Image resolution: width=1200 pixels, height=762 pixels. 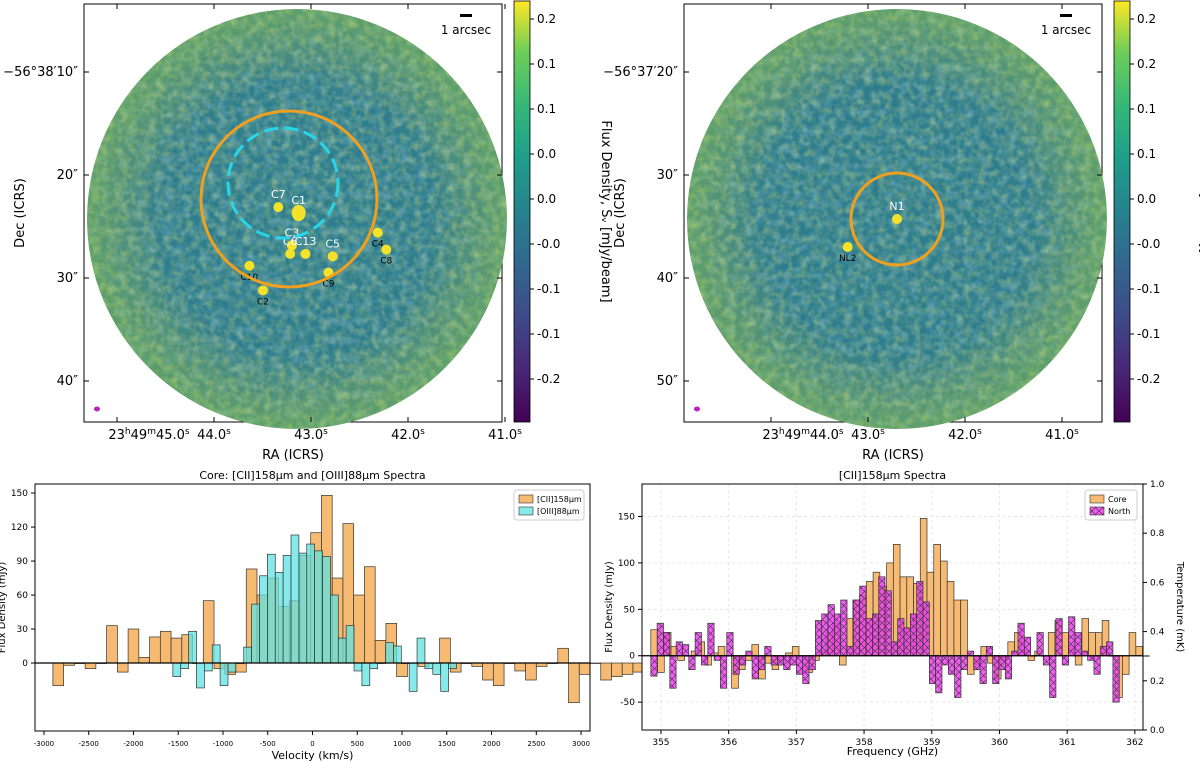 What do you see at coordinates (892, 475) in the screenshot?
I see `chart-title: [CII]158μm Spectra` at bounding box center [892, 475].